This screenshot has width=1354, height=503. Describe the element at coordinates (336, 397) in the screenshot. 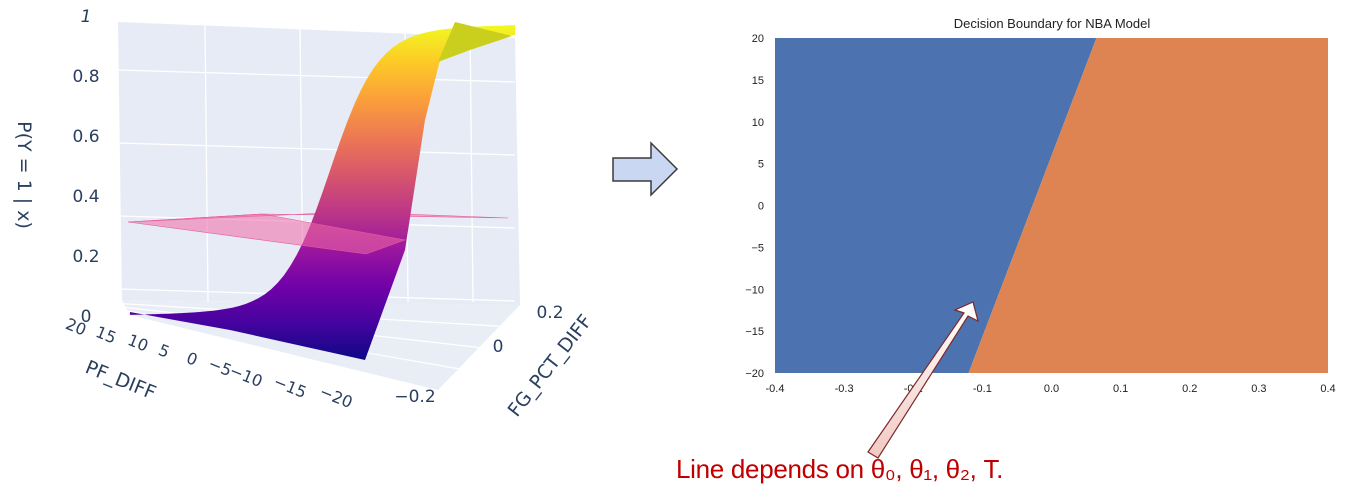

I see `pf-tick-label: −20` at that location.